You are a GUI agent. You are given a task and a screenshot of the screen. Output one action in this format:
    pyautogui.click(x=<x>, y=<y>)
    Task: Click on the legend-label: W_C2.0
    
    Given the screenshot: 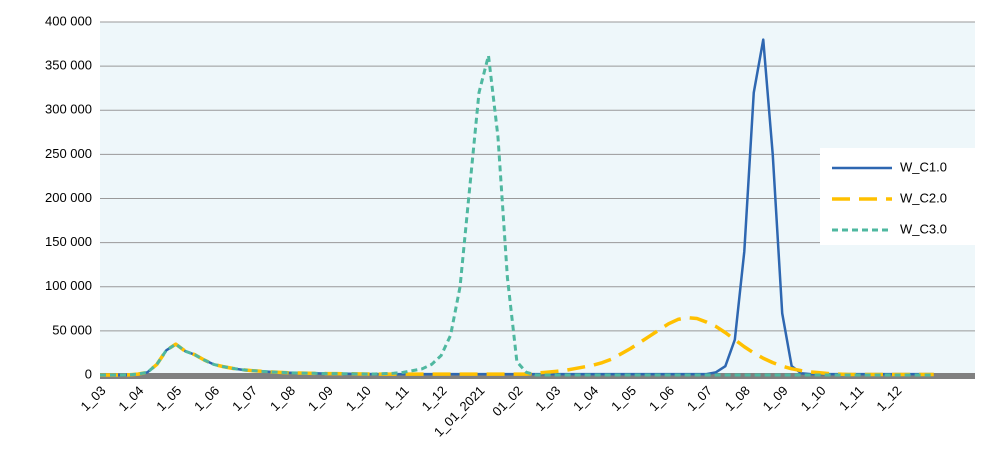 What is the action you would take?
    pyautogui.click(x=923, y=197)
    